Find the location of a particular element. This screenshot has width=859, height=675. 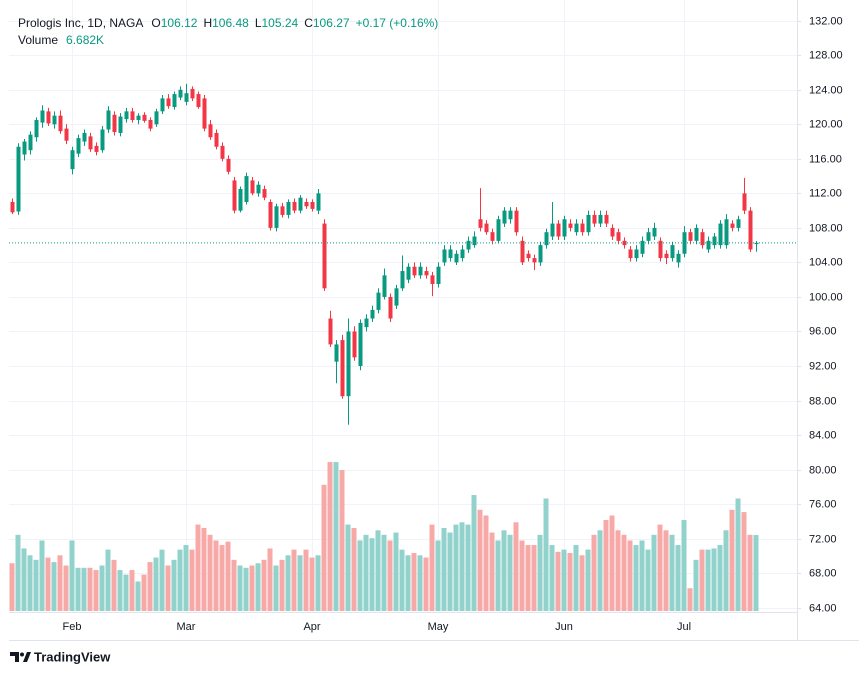

change: +0.17 (+0.16%) is located at coordinates (397, 23).